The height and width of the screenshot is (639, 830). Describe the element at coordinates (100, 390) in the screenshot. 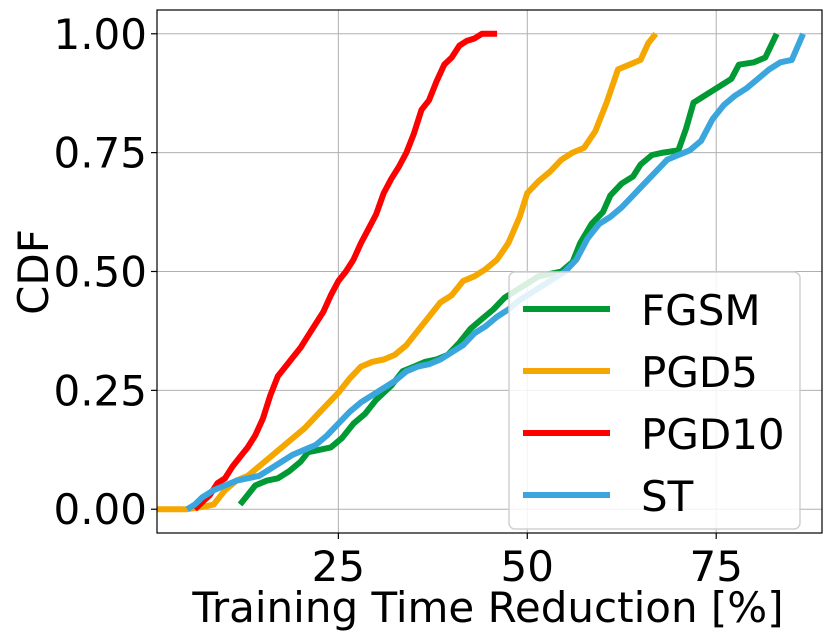

I see `y-tick-label: 0.25` at that location.